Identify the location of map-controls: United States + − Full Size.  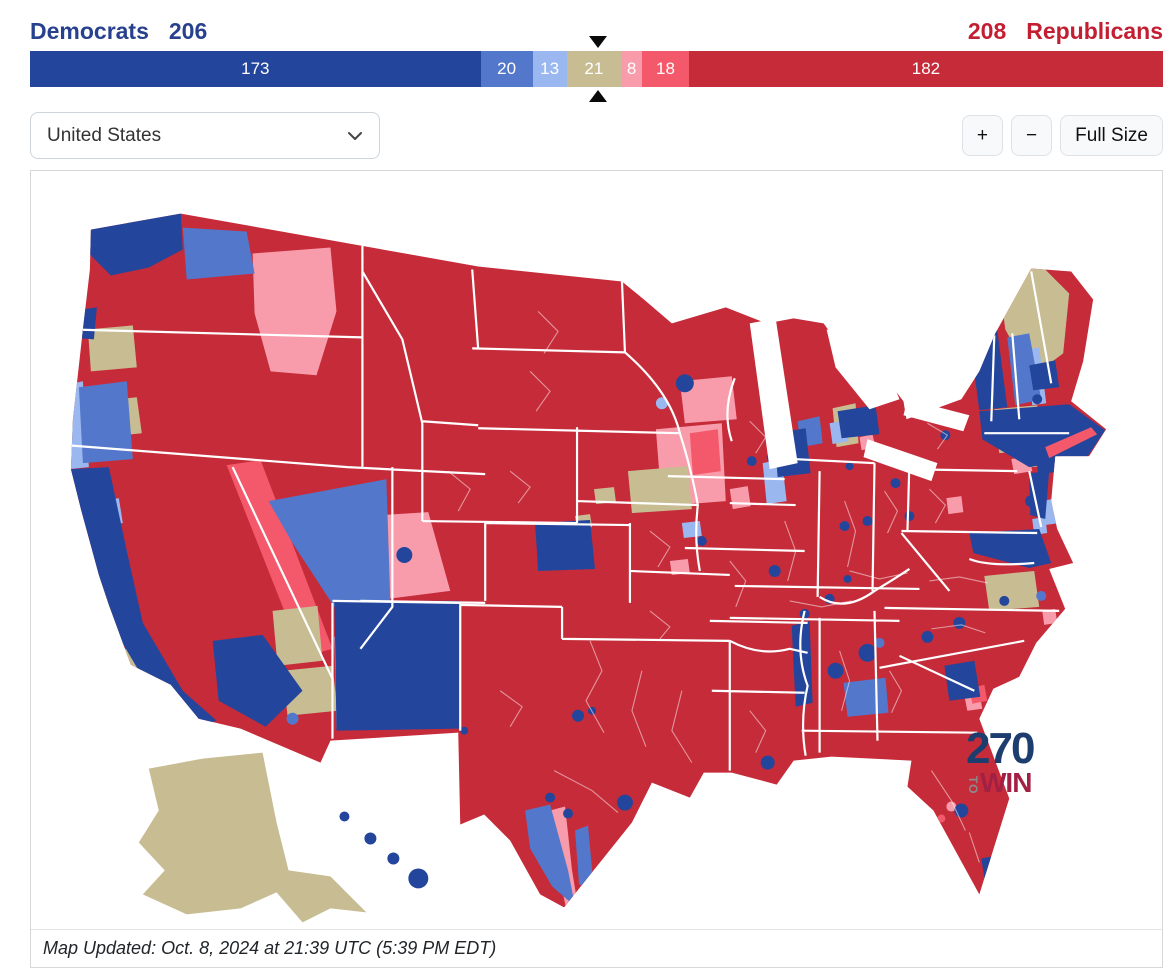
(596, 135).